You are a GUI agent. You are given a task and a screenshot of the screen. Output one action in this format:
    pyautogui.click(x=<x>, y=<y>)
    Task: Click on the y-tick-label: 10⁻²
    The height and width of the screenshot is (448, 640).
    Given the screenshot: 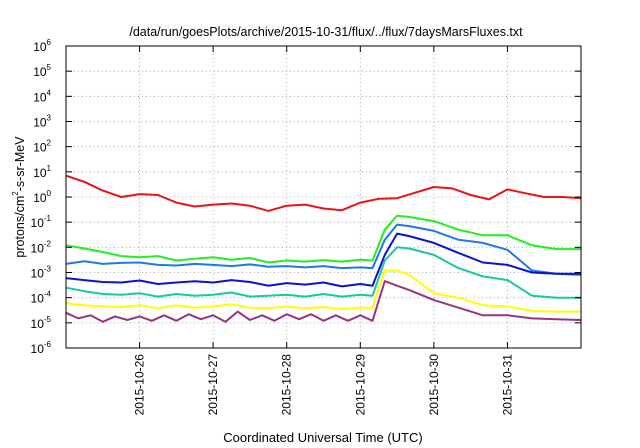 What is the action you would take?
    pyautogui.click(x=41, y=247)
    